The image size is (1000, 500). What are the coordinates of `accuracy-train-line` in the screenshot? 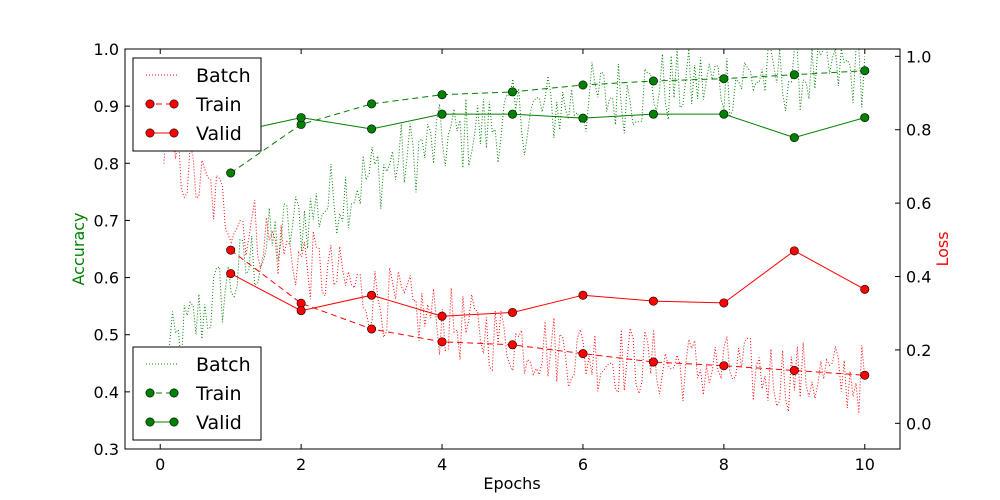 It's located at (547, 122).